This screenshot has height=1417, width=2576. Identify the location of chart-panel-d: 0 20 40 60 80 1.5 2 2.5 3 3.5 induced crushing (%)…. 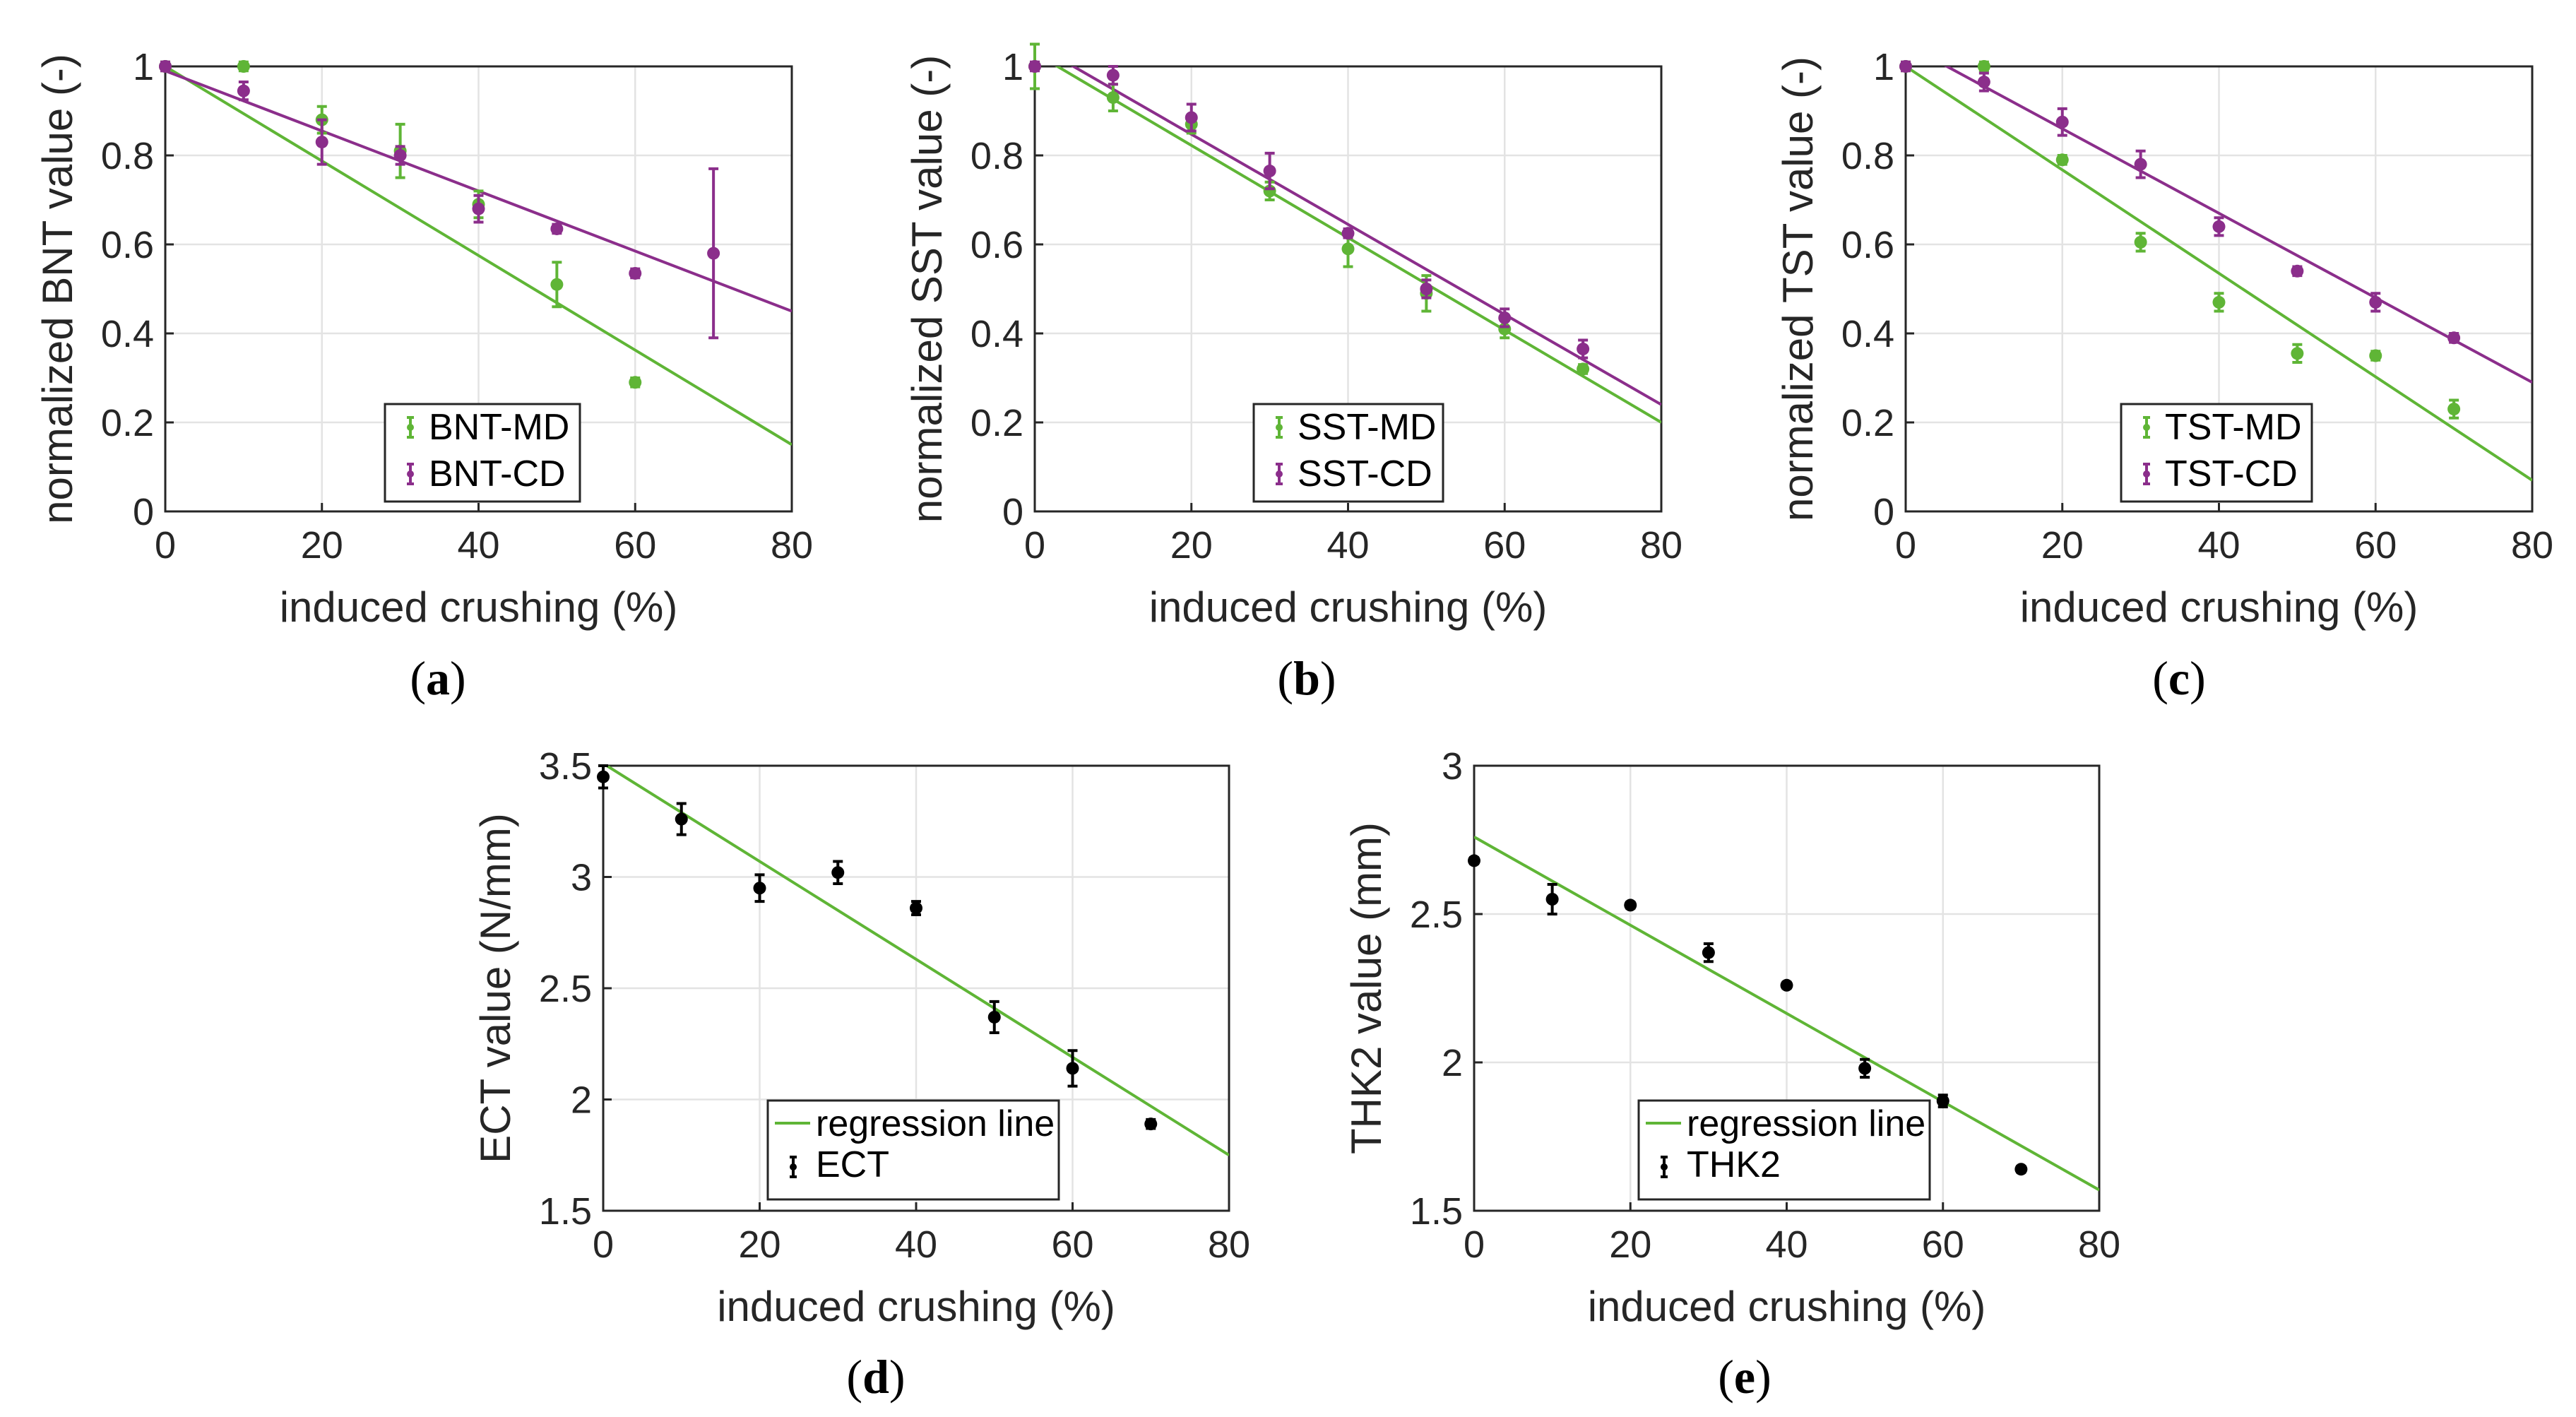
(861, 1074).